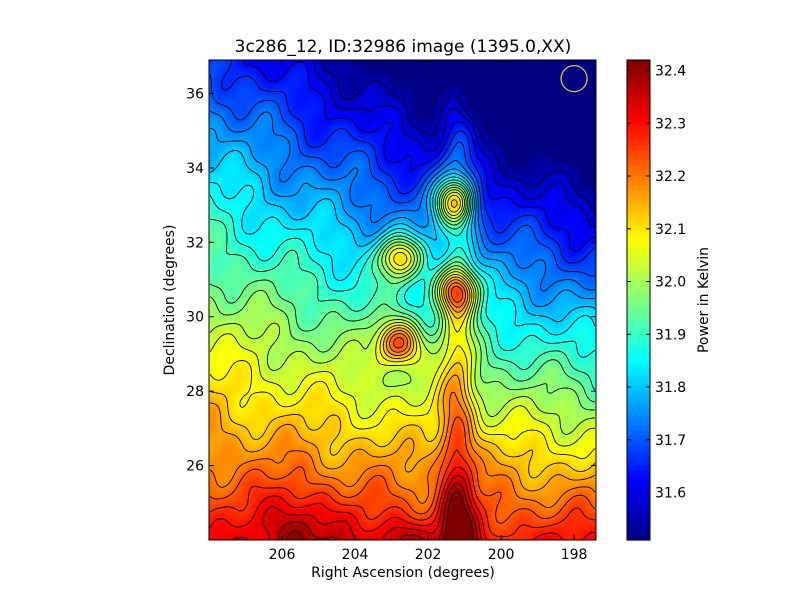  What do you see at coordinates (656, 283) in the screenshot?
I see `colorbar-ticks: 31.6 31.7 31.8 31.9 32.0 32.1 32.2 32.3 32.4` at bounding box center [656, 283].